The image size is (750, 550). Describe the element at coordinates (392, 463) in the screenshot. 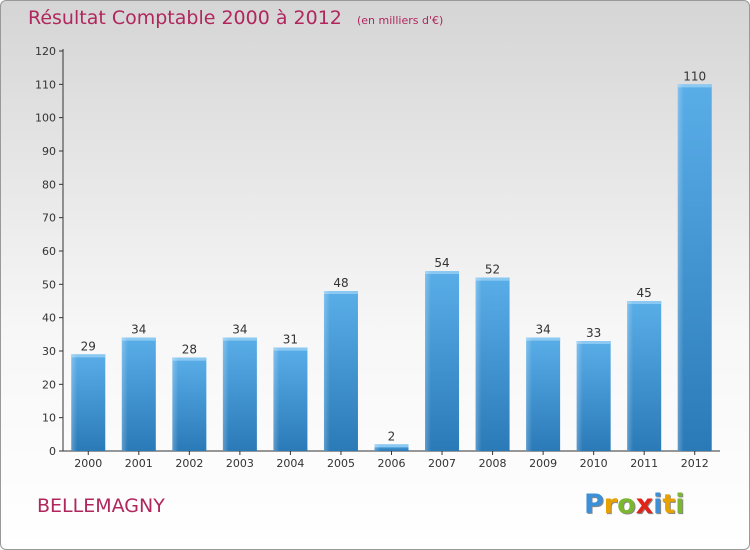

I see `x-tick-label: 2006` at that location.